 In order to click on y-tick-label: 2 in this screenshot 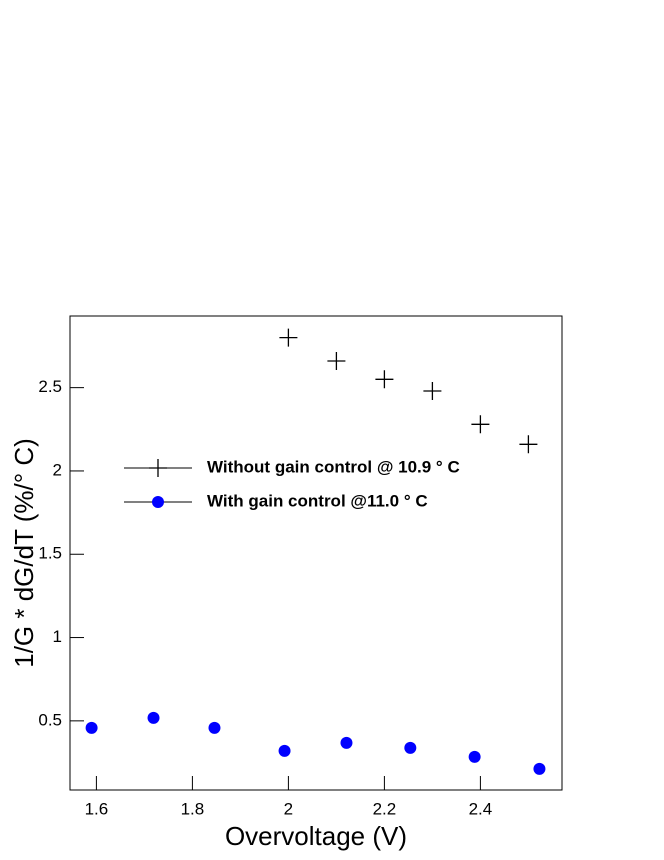, I will do `click(57, 469)`.